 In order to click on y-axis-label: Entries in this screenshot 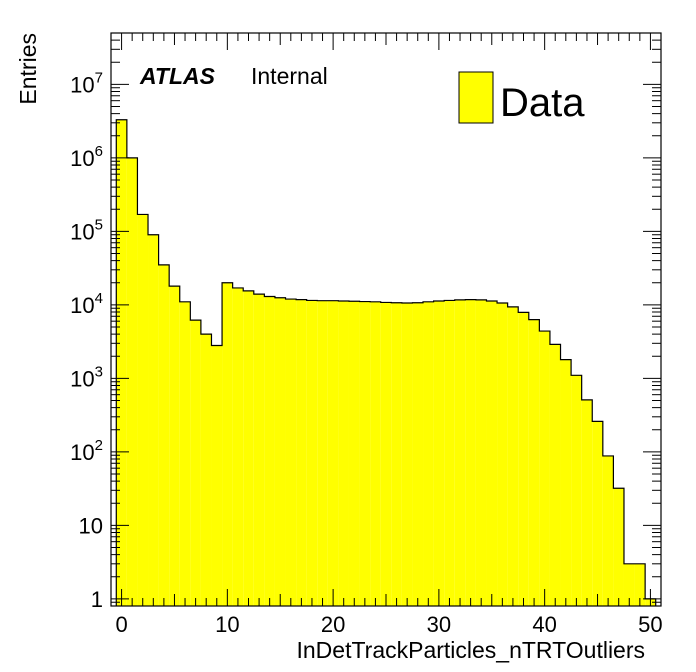, I will do `click(28, 69)`.